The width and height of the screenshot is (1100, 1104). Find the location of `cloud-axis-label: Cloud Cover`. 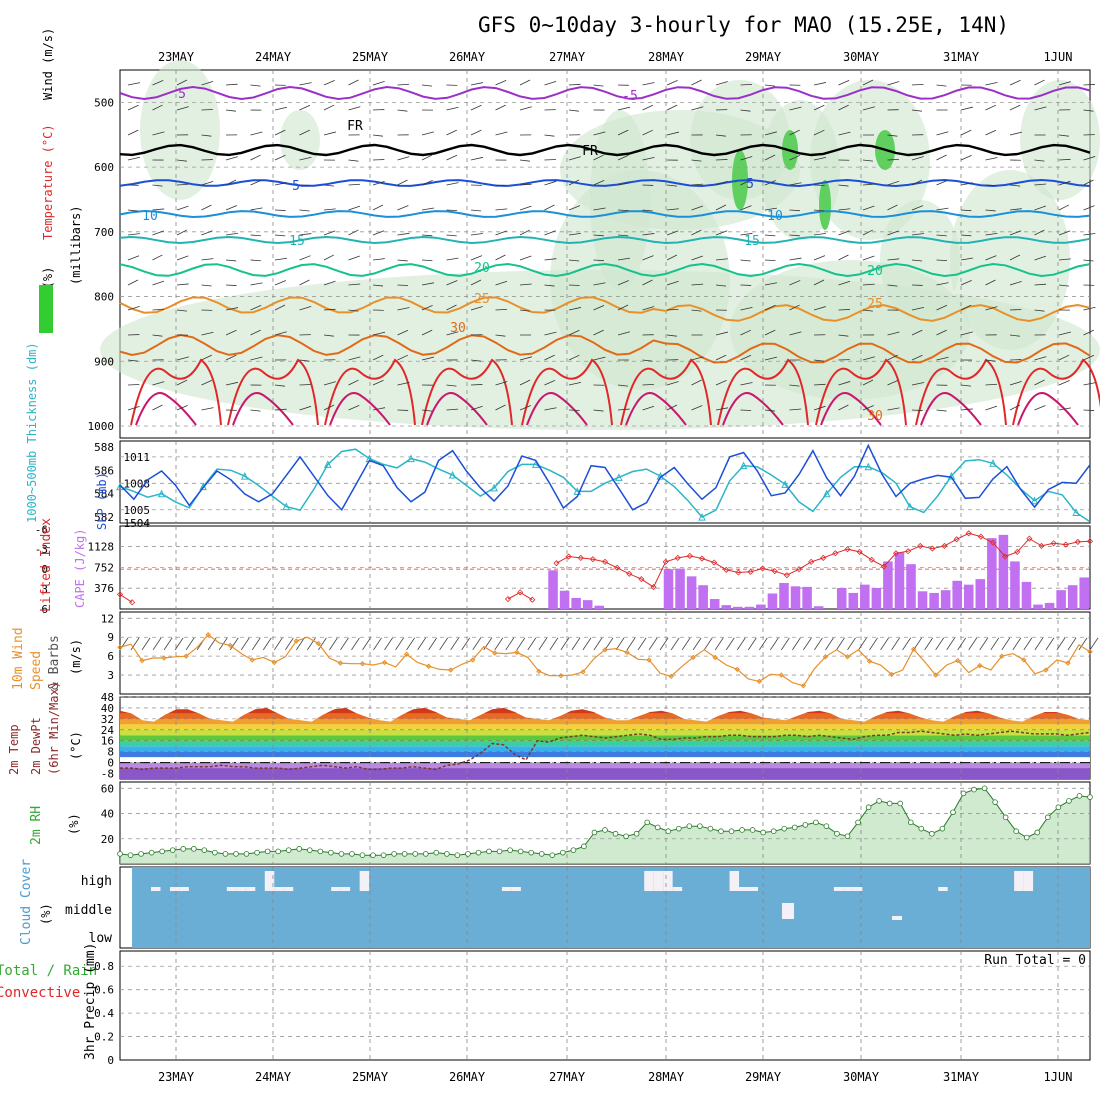

cloud-axis-label: Cloud Cover is located at coordinates (26, 902).